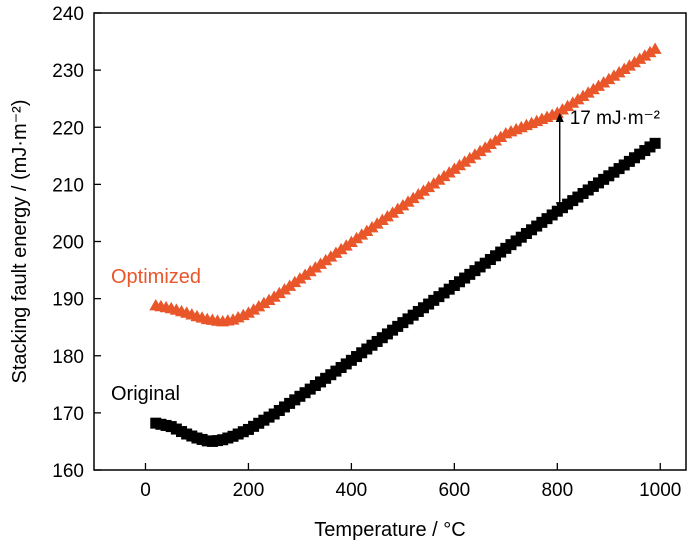 This screenshot has width=700, height=549. What do you see at coordinates (68, 71) in the screenshot?
I see `y-tick-label: 230` at bounding box center [68, 71].